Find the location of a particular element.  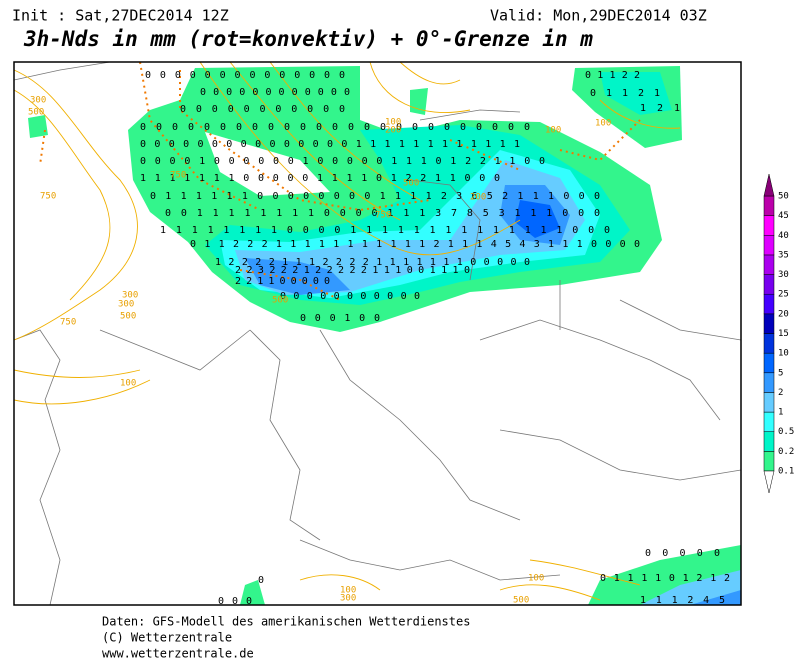

footer-line: (C) Wetterzentrale is located at coordinates (167, 638).